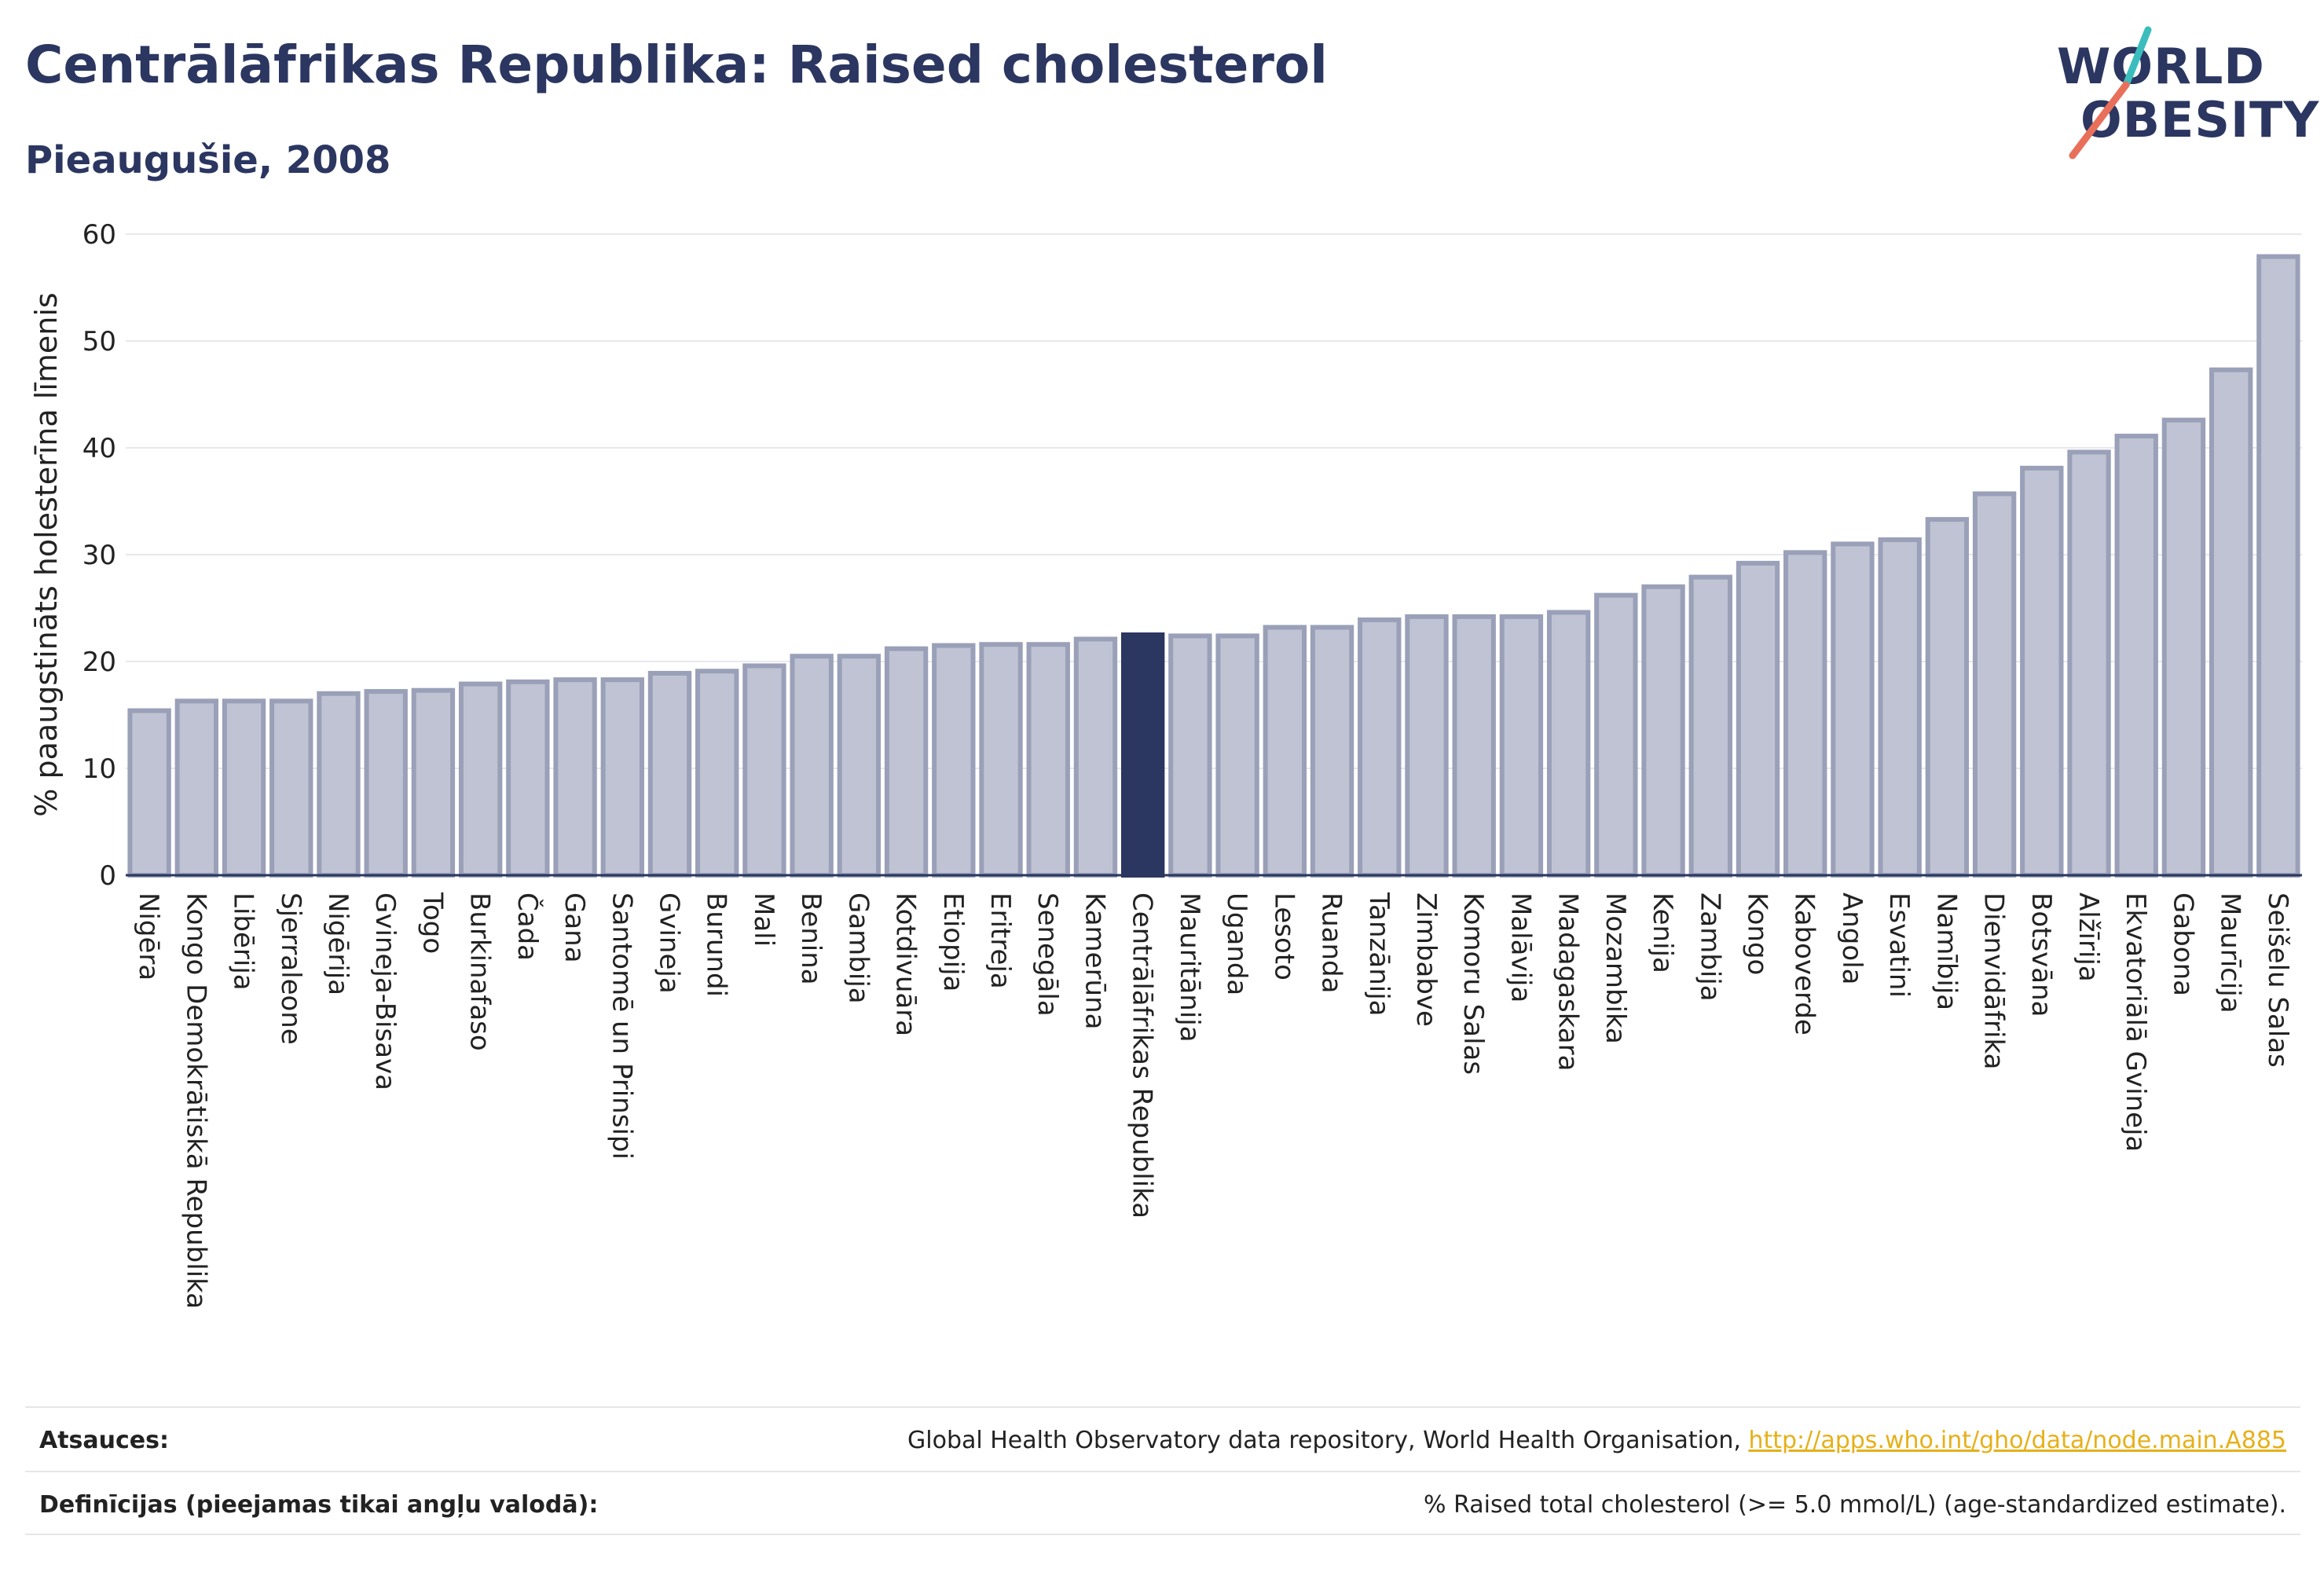 The height and width of the screenshot is (1576, 2324). I want to click on world-obesity-logo: WORLD OBESITY, so click(2185, 94).